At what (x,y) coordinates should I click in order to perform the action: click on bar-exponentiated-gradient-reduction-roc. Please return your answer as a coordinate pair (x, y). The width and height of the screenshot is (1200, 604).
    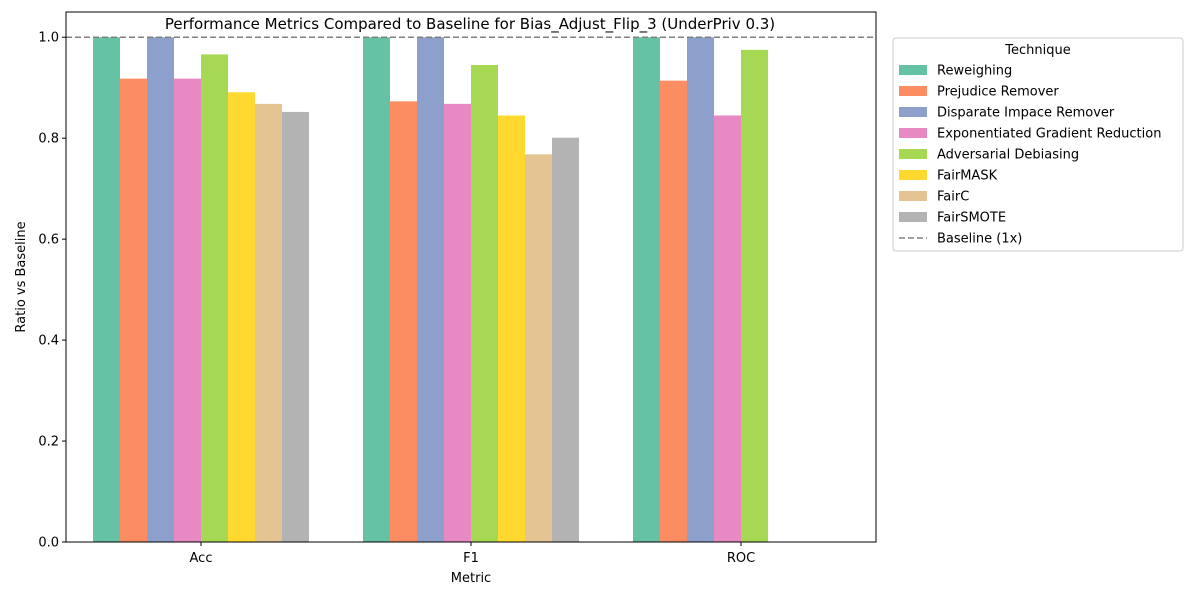
    Looking at the image, I should click on (727, 328).